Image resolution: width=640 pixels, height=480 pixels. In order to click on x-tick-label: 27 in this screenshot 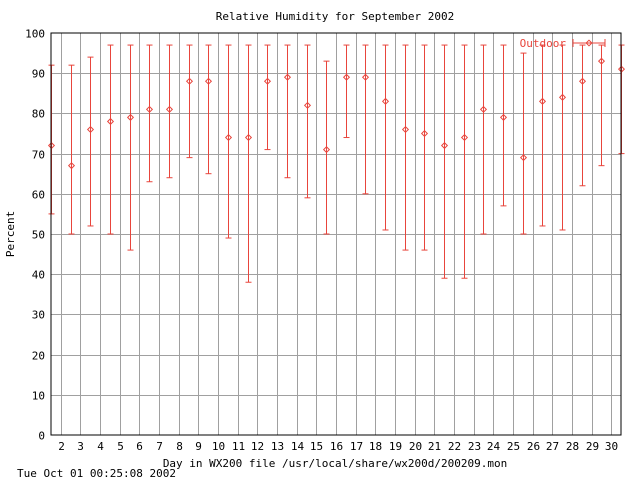, I will do `click(552, 446)`.